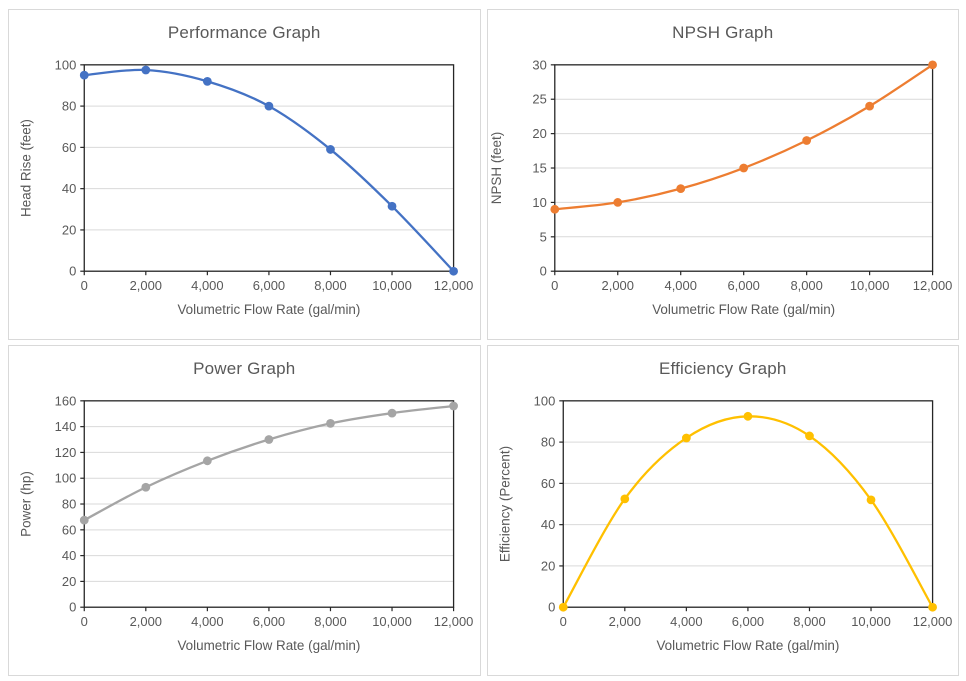 This screenshot has width=966, height=681. What do you see at coordinates (539, 99) in the screenshot?
I see `svg-text: 25` at bounding box center [539, 99].